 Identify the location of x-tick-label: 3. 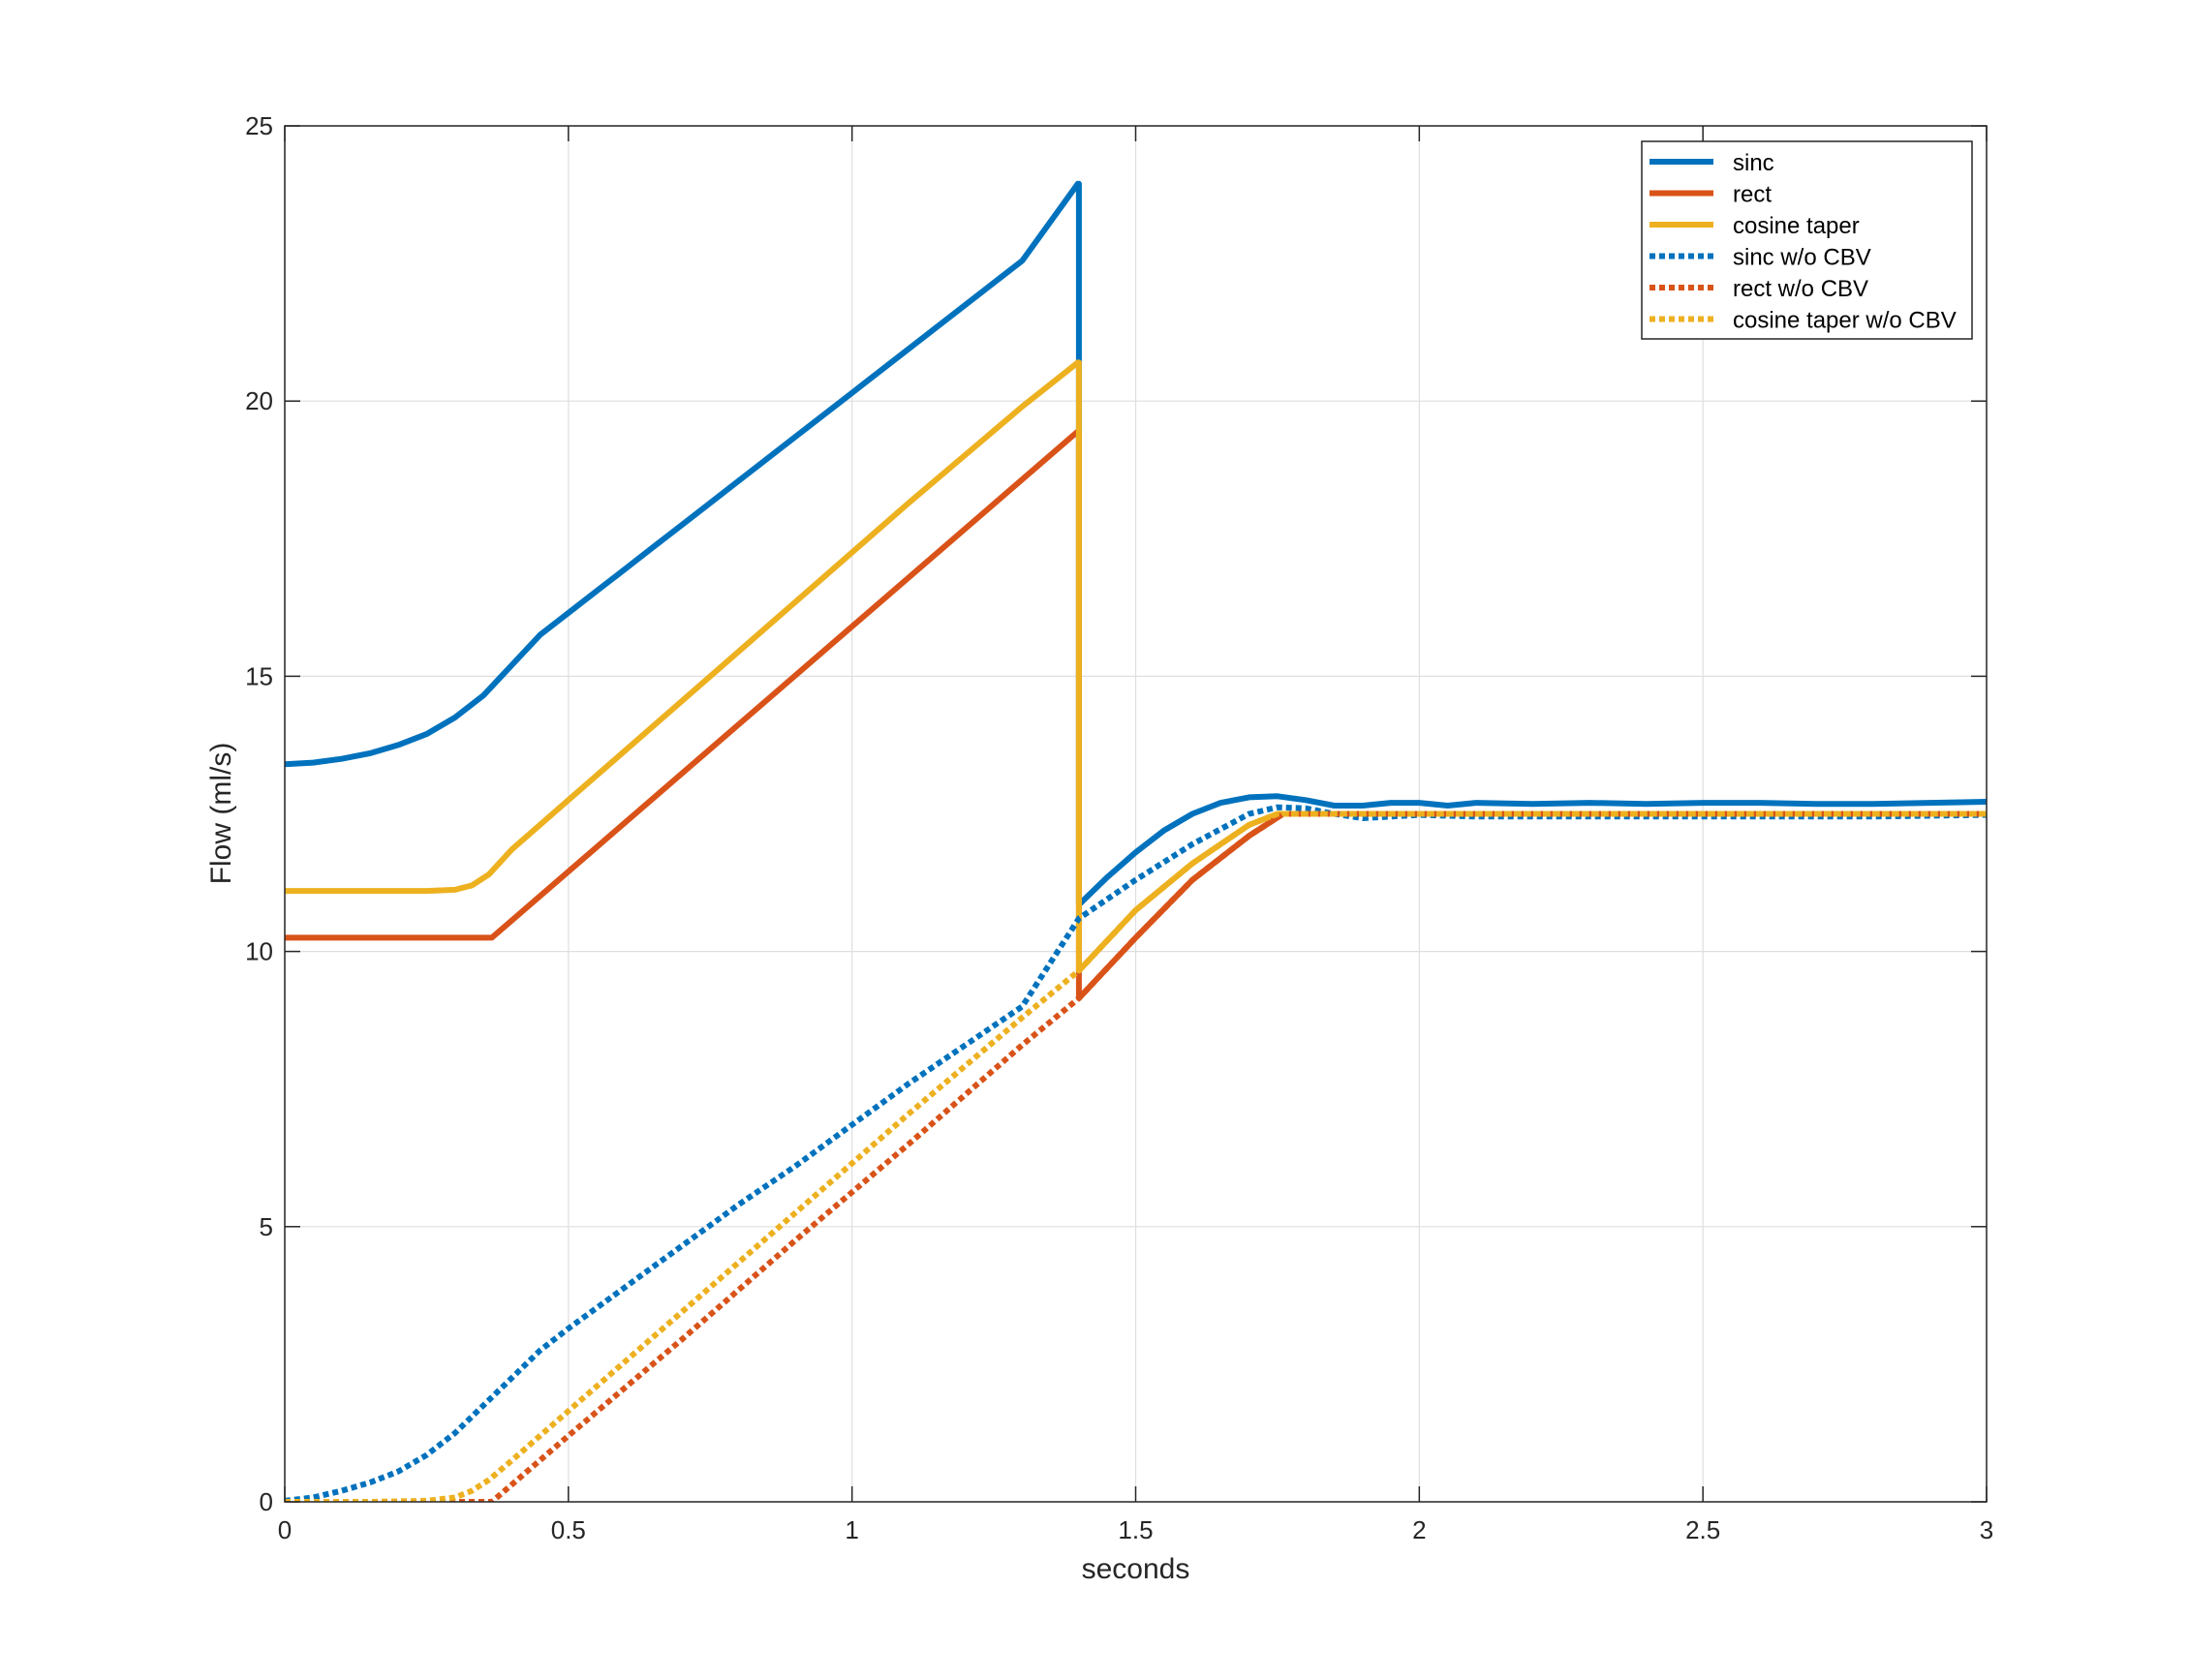
(1986, 1529).